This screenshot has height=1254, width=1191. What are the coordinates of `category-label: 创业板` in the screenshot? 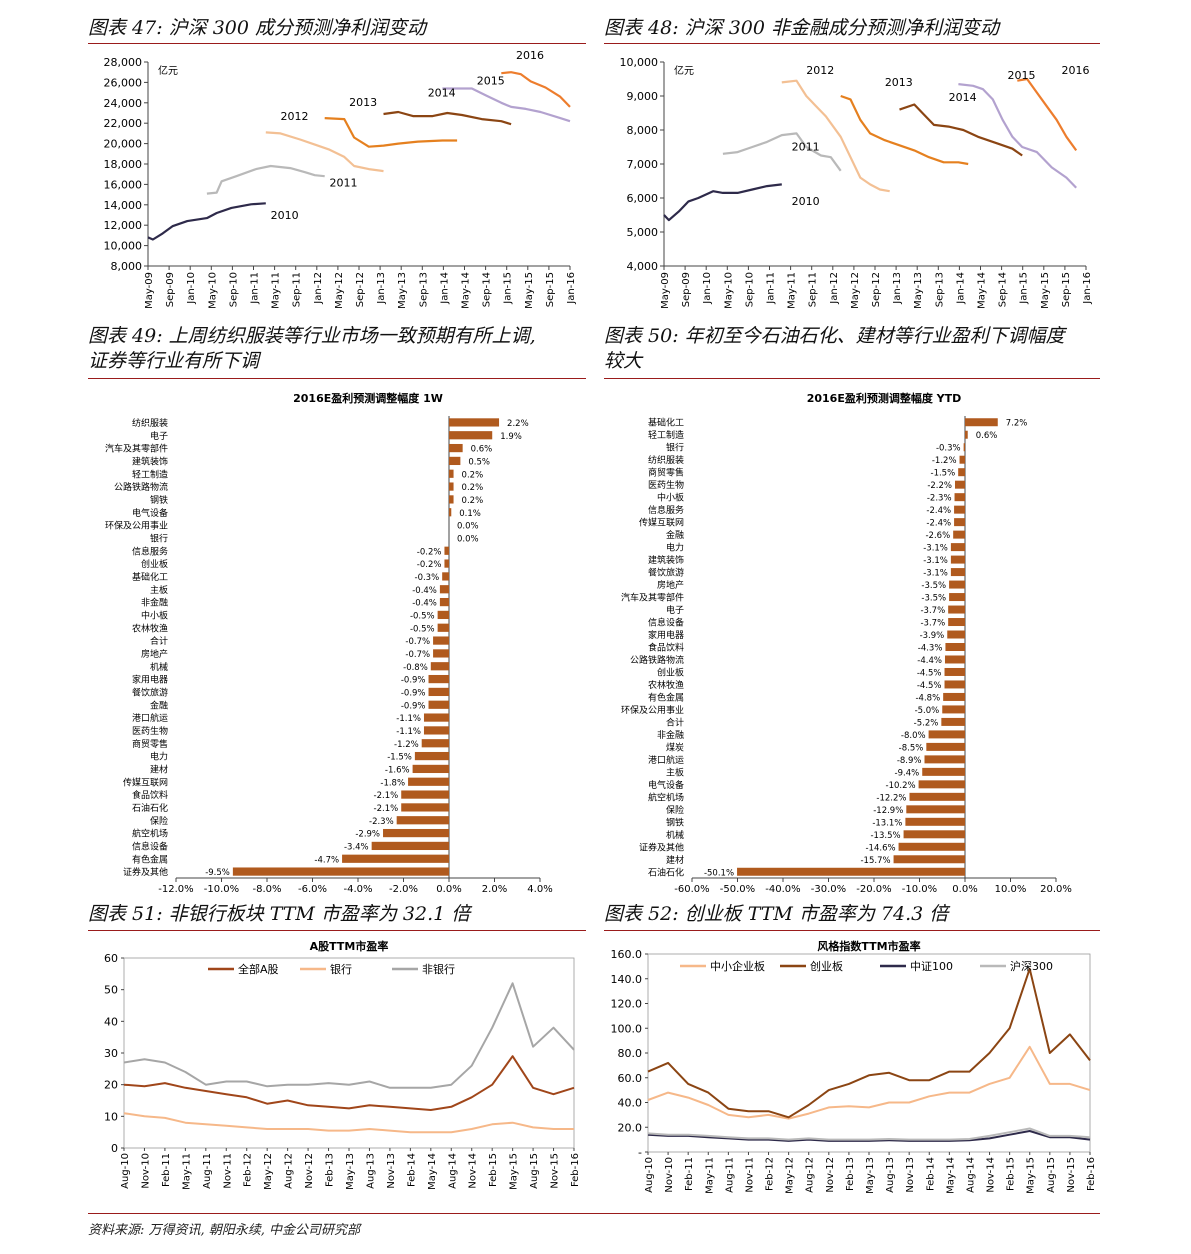 It's located at (154, 564).